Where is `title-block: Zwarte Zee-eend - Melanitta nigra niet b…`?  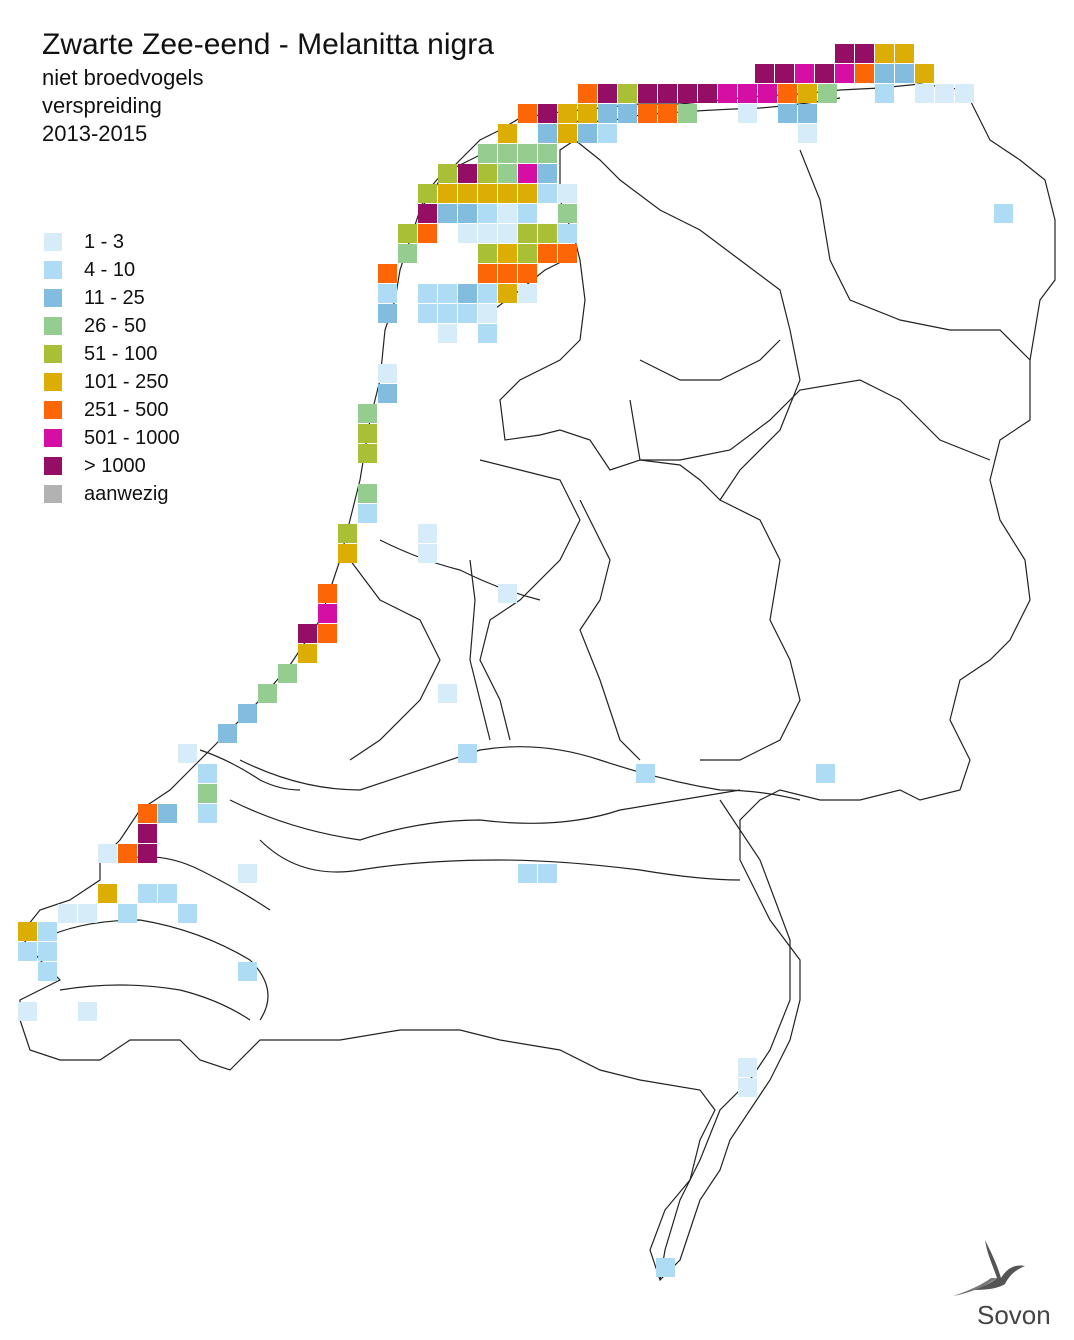
title-block: Zwarte Zee-eend - Melanitta nigra niet b… is located at coordinates (268, 89).